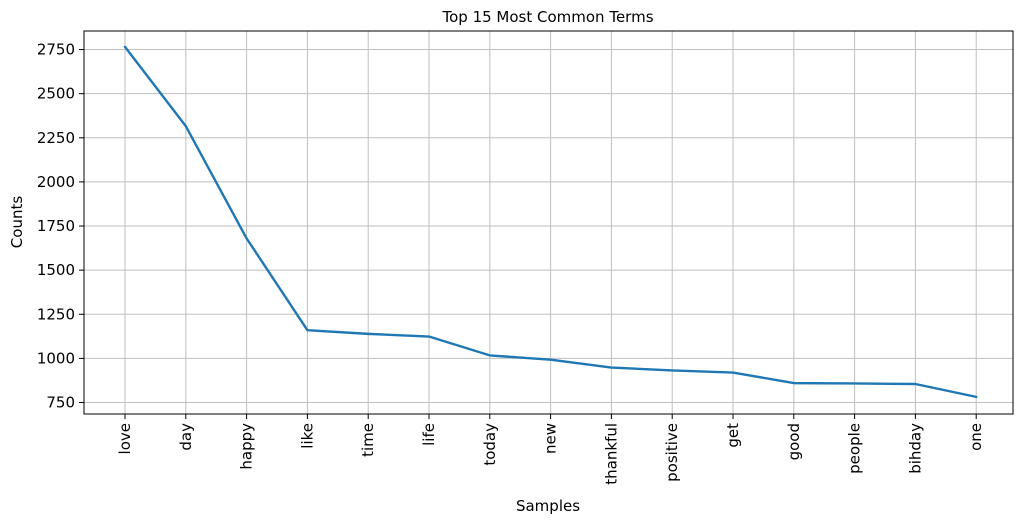 The image size is (1022, 524). I want to click on y-tick-label: 2750, so click(56, 50).